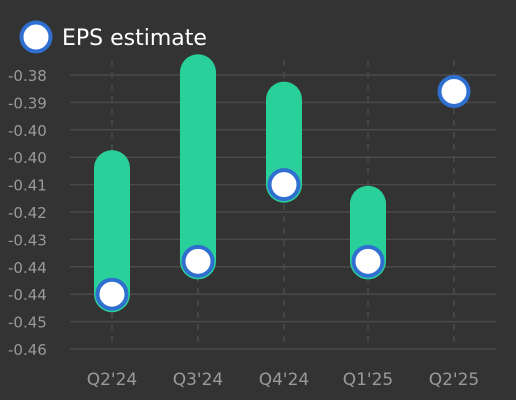 The image size is (516, 400). I want to click on legend-marker, so click(36, 37).